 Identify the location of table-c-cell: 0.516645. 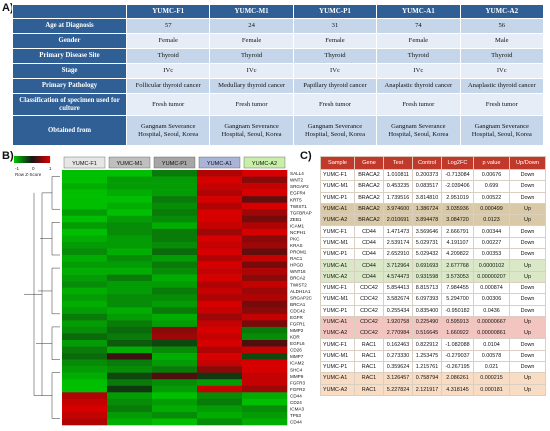
(427, 333).